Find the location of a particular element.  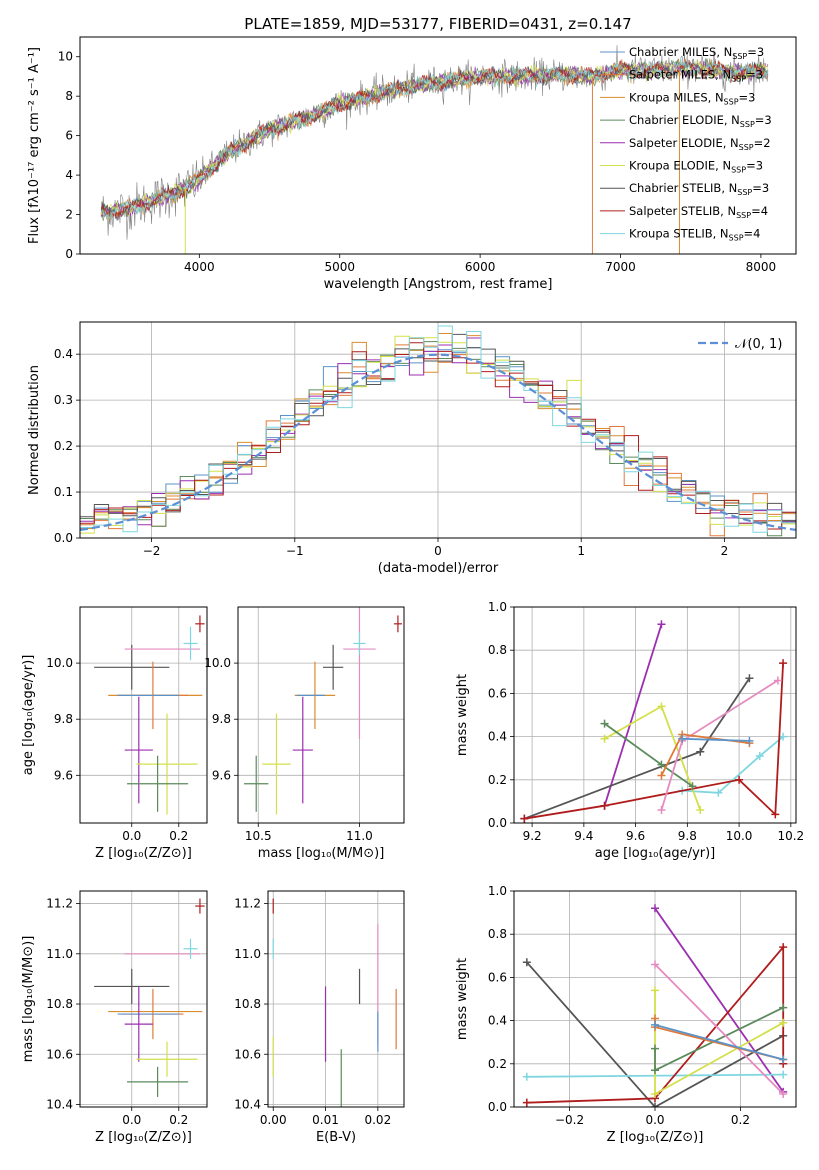

y-tick-label: 0.8 is located at coordinates (497, 650).